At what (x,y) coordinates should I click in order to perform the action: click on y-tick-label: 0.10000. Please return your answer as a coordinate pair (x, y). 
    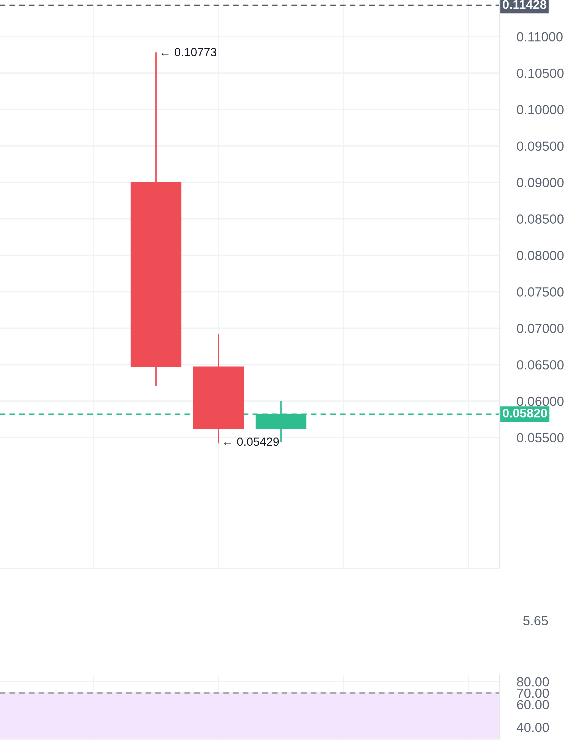
    Looking at the image, I should click on (540, 110).